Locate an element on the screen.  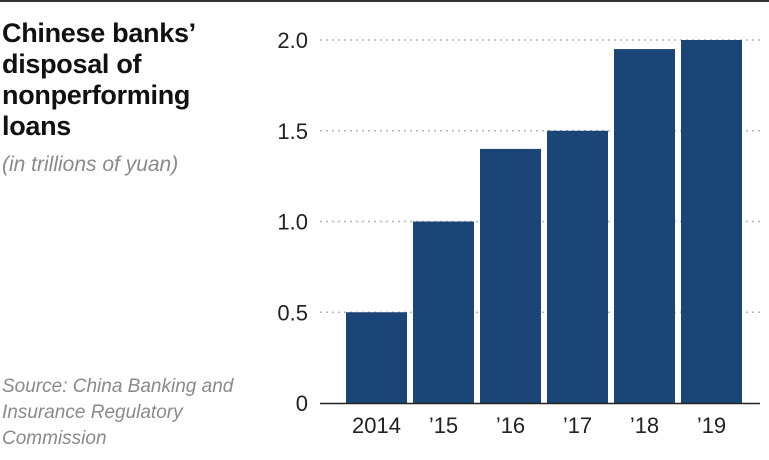
x-tick-label: ’17 is located at coordinates (577, 425).